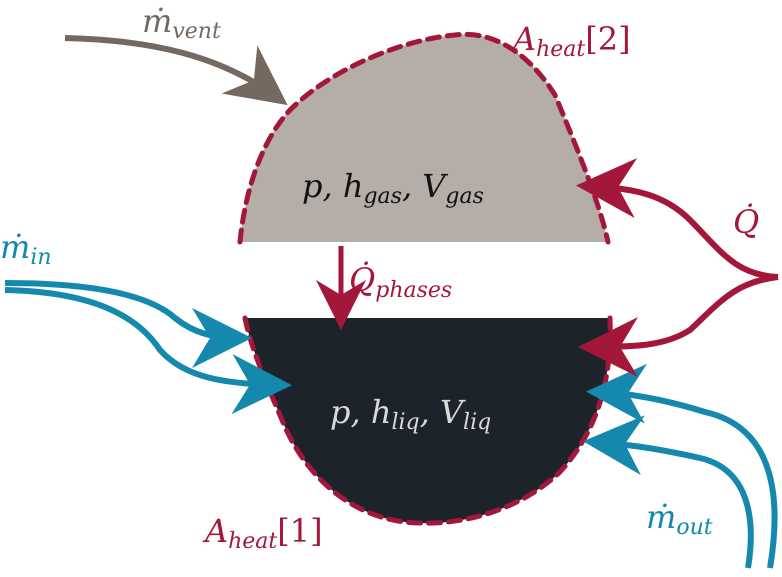  Describe the element at coordinates (26, 249) in the screenshot. I see `m-in-label: ṁin` at that location.